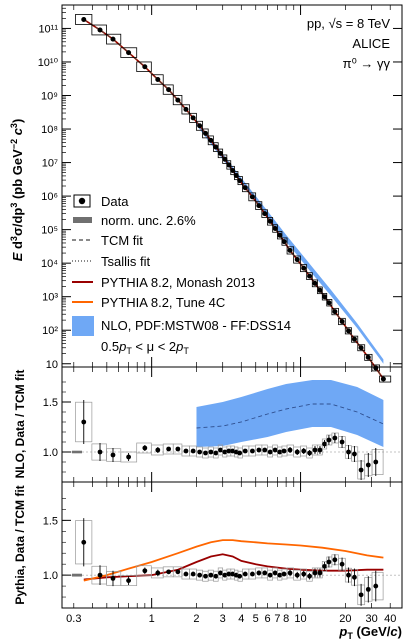 This screenshot has width=407, height=644. Describe the element at coordinates (17, 190) in the screenshot. I see `spectrum-y-axis-title: E d3σ/dp3 (pb GeV−2 c3)` at that location.